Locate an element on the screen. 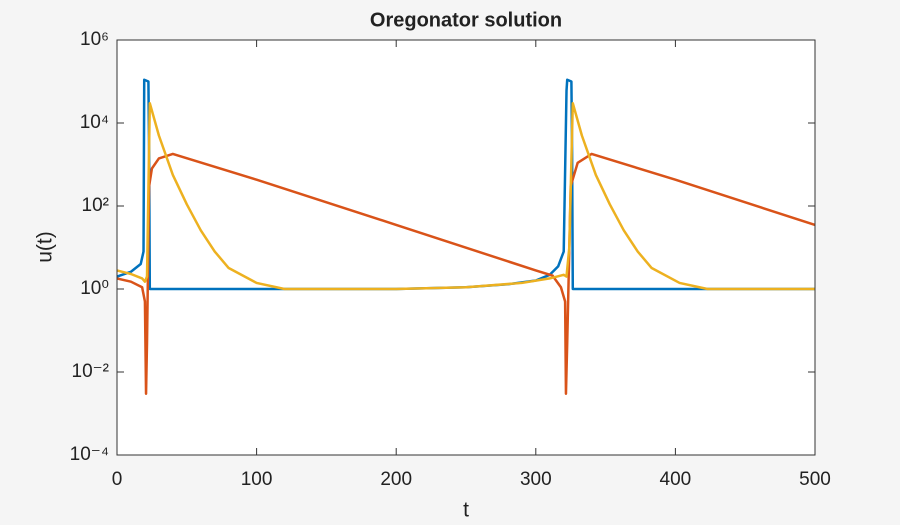  x-tick-label: 200 is located at coordinates (396, 479).